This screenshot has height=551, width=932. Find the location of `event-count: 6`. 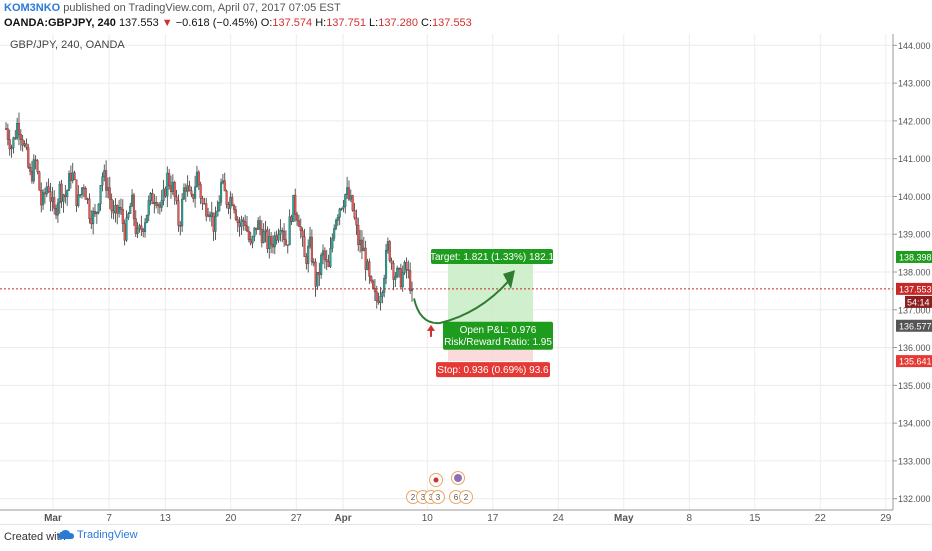

event-count: 6 is located at coordinates (456, 497).